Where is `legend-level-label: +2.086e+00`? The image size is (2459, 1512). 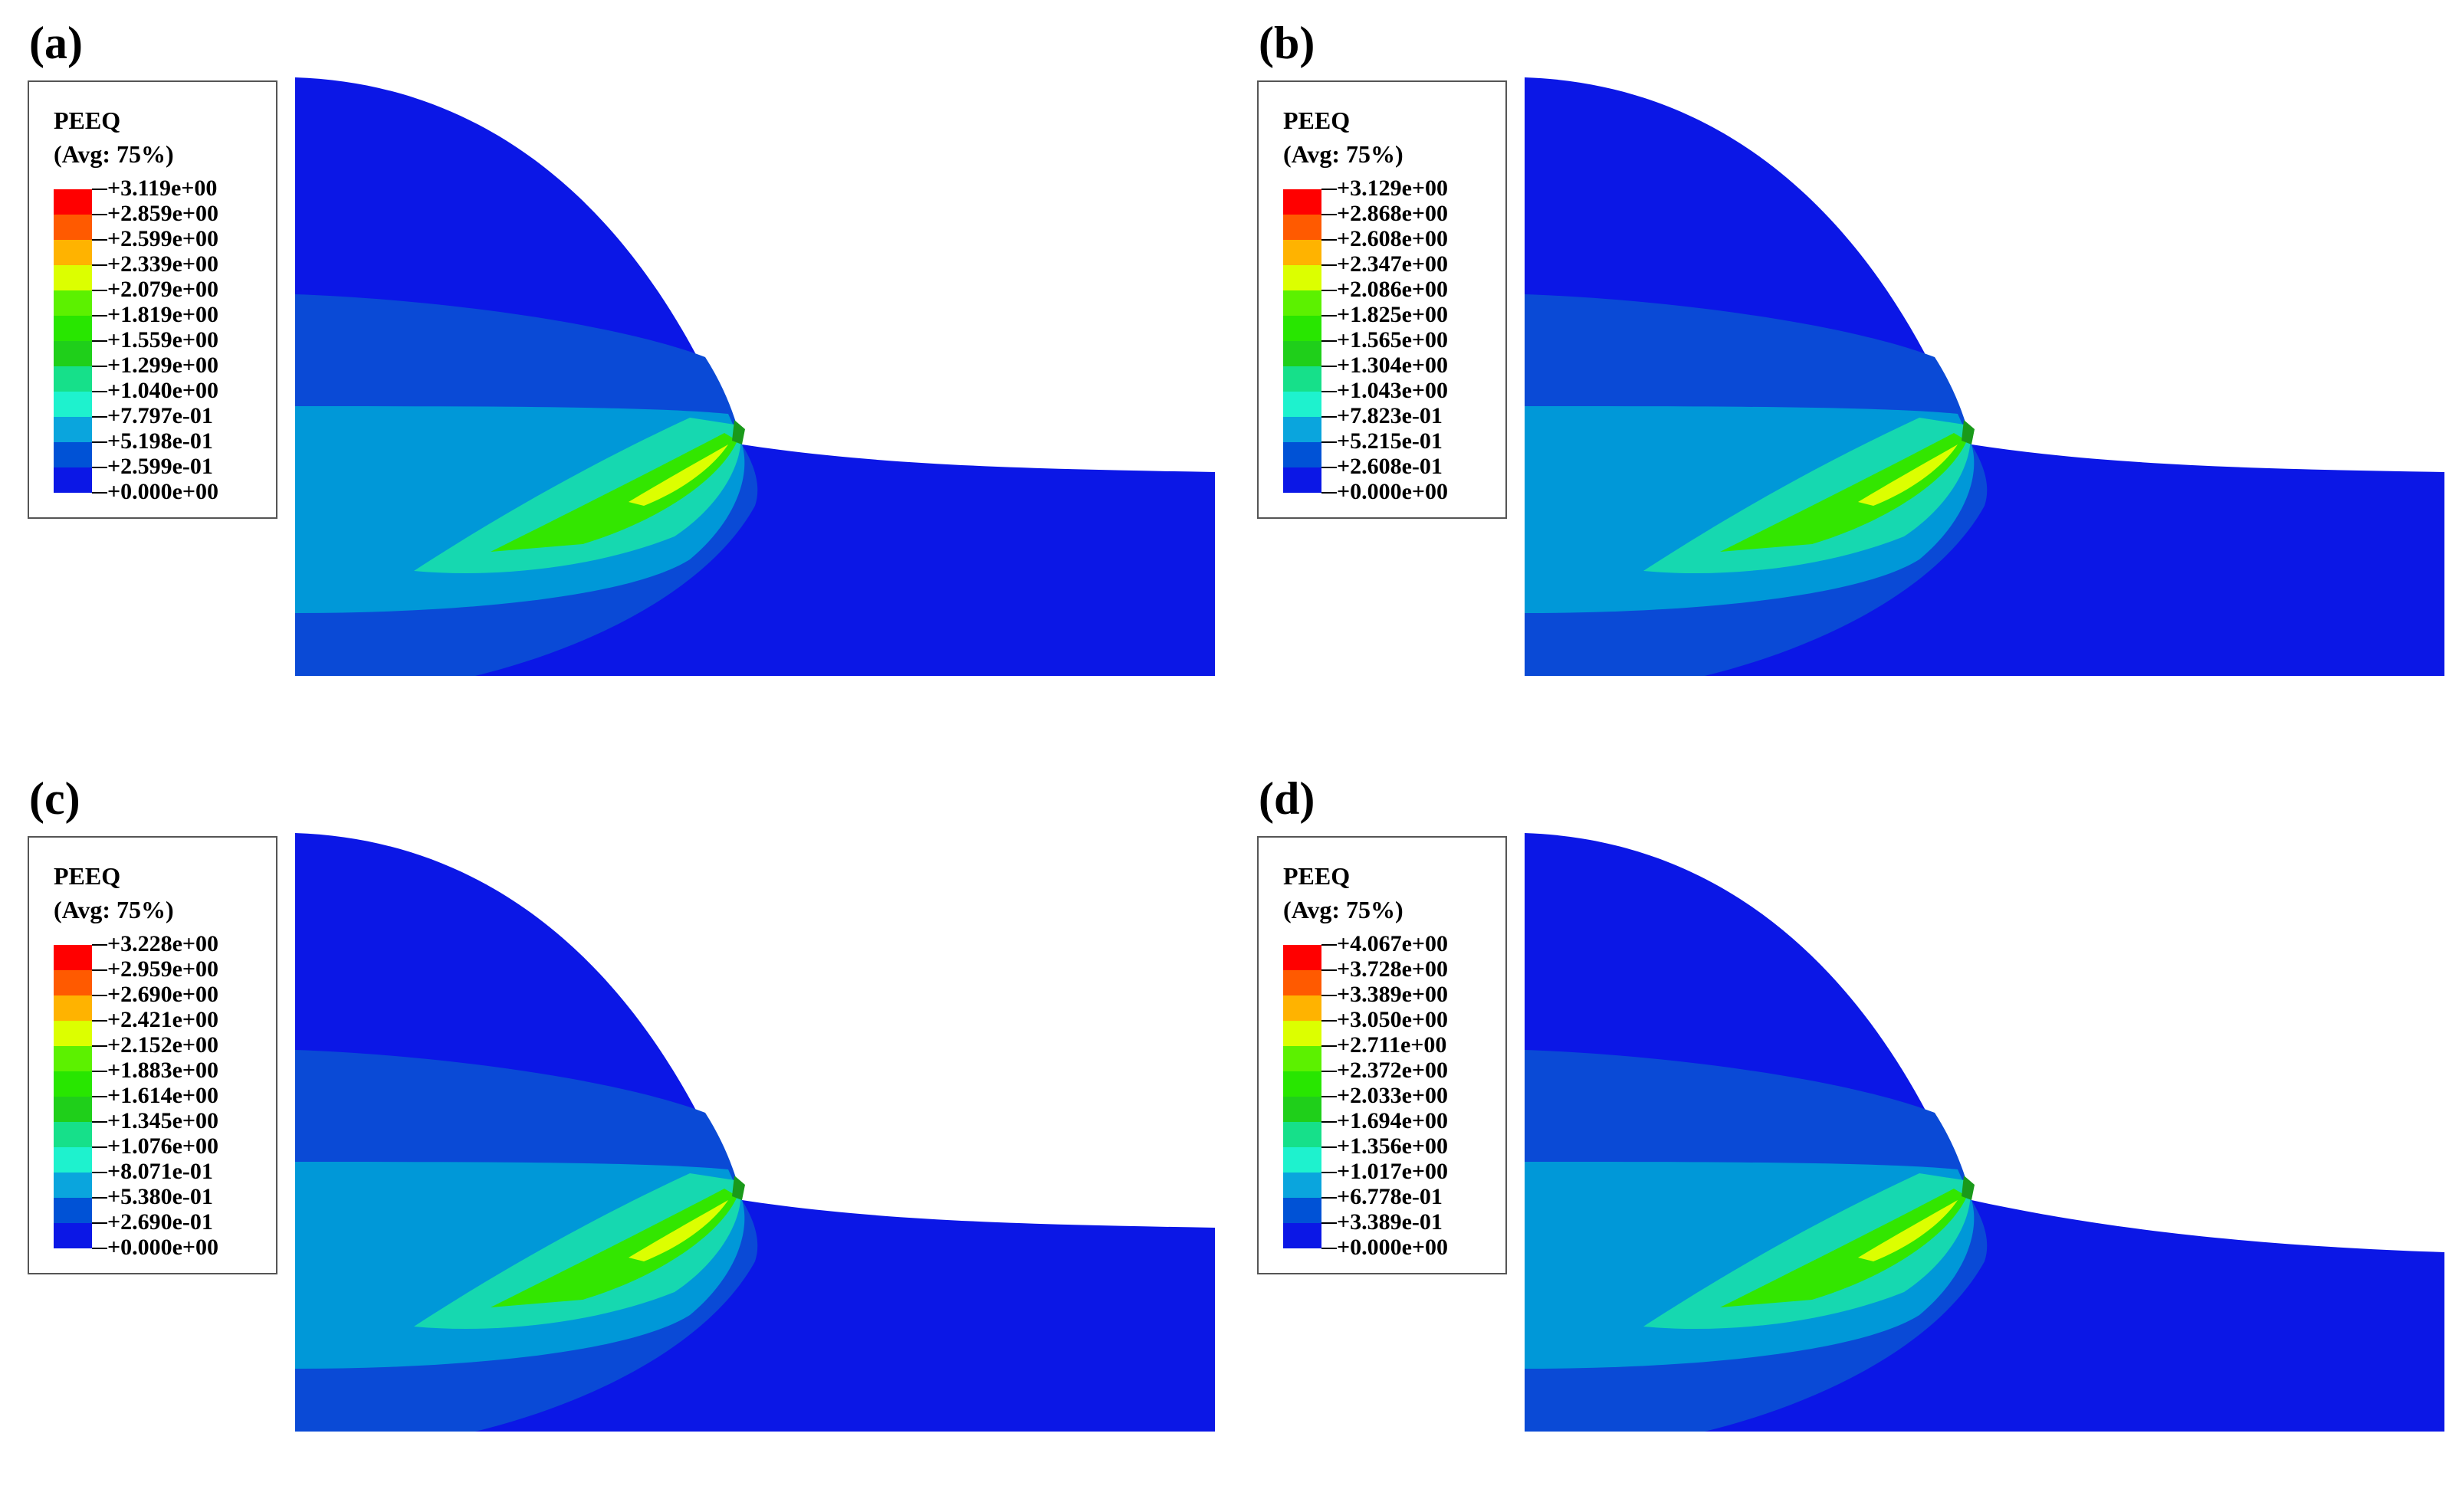 legend-level-label: +2.086e+00 is located at coordinates (1393, 289).